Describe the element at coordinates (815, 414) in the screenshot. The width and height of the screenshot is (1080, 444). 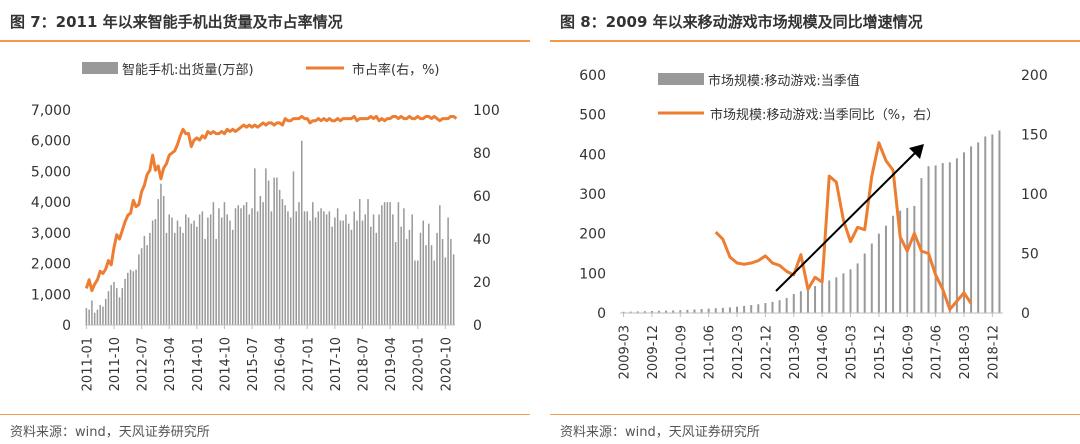
I see `footer-divider` at that location.